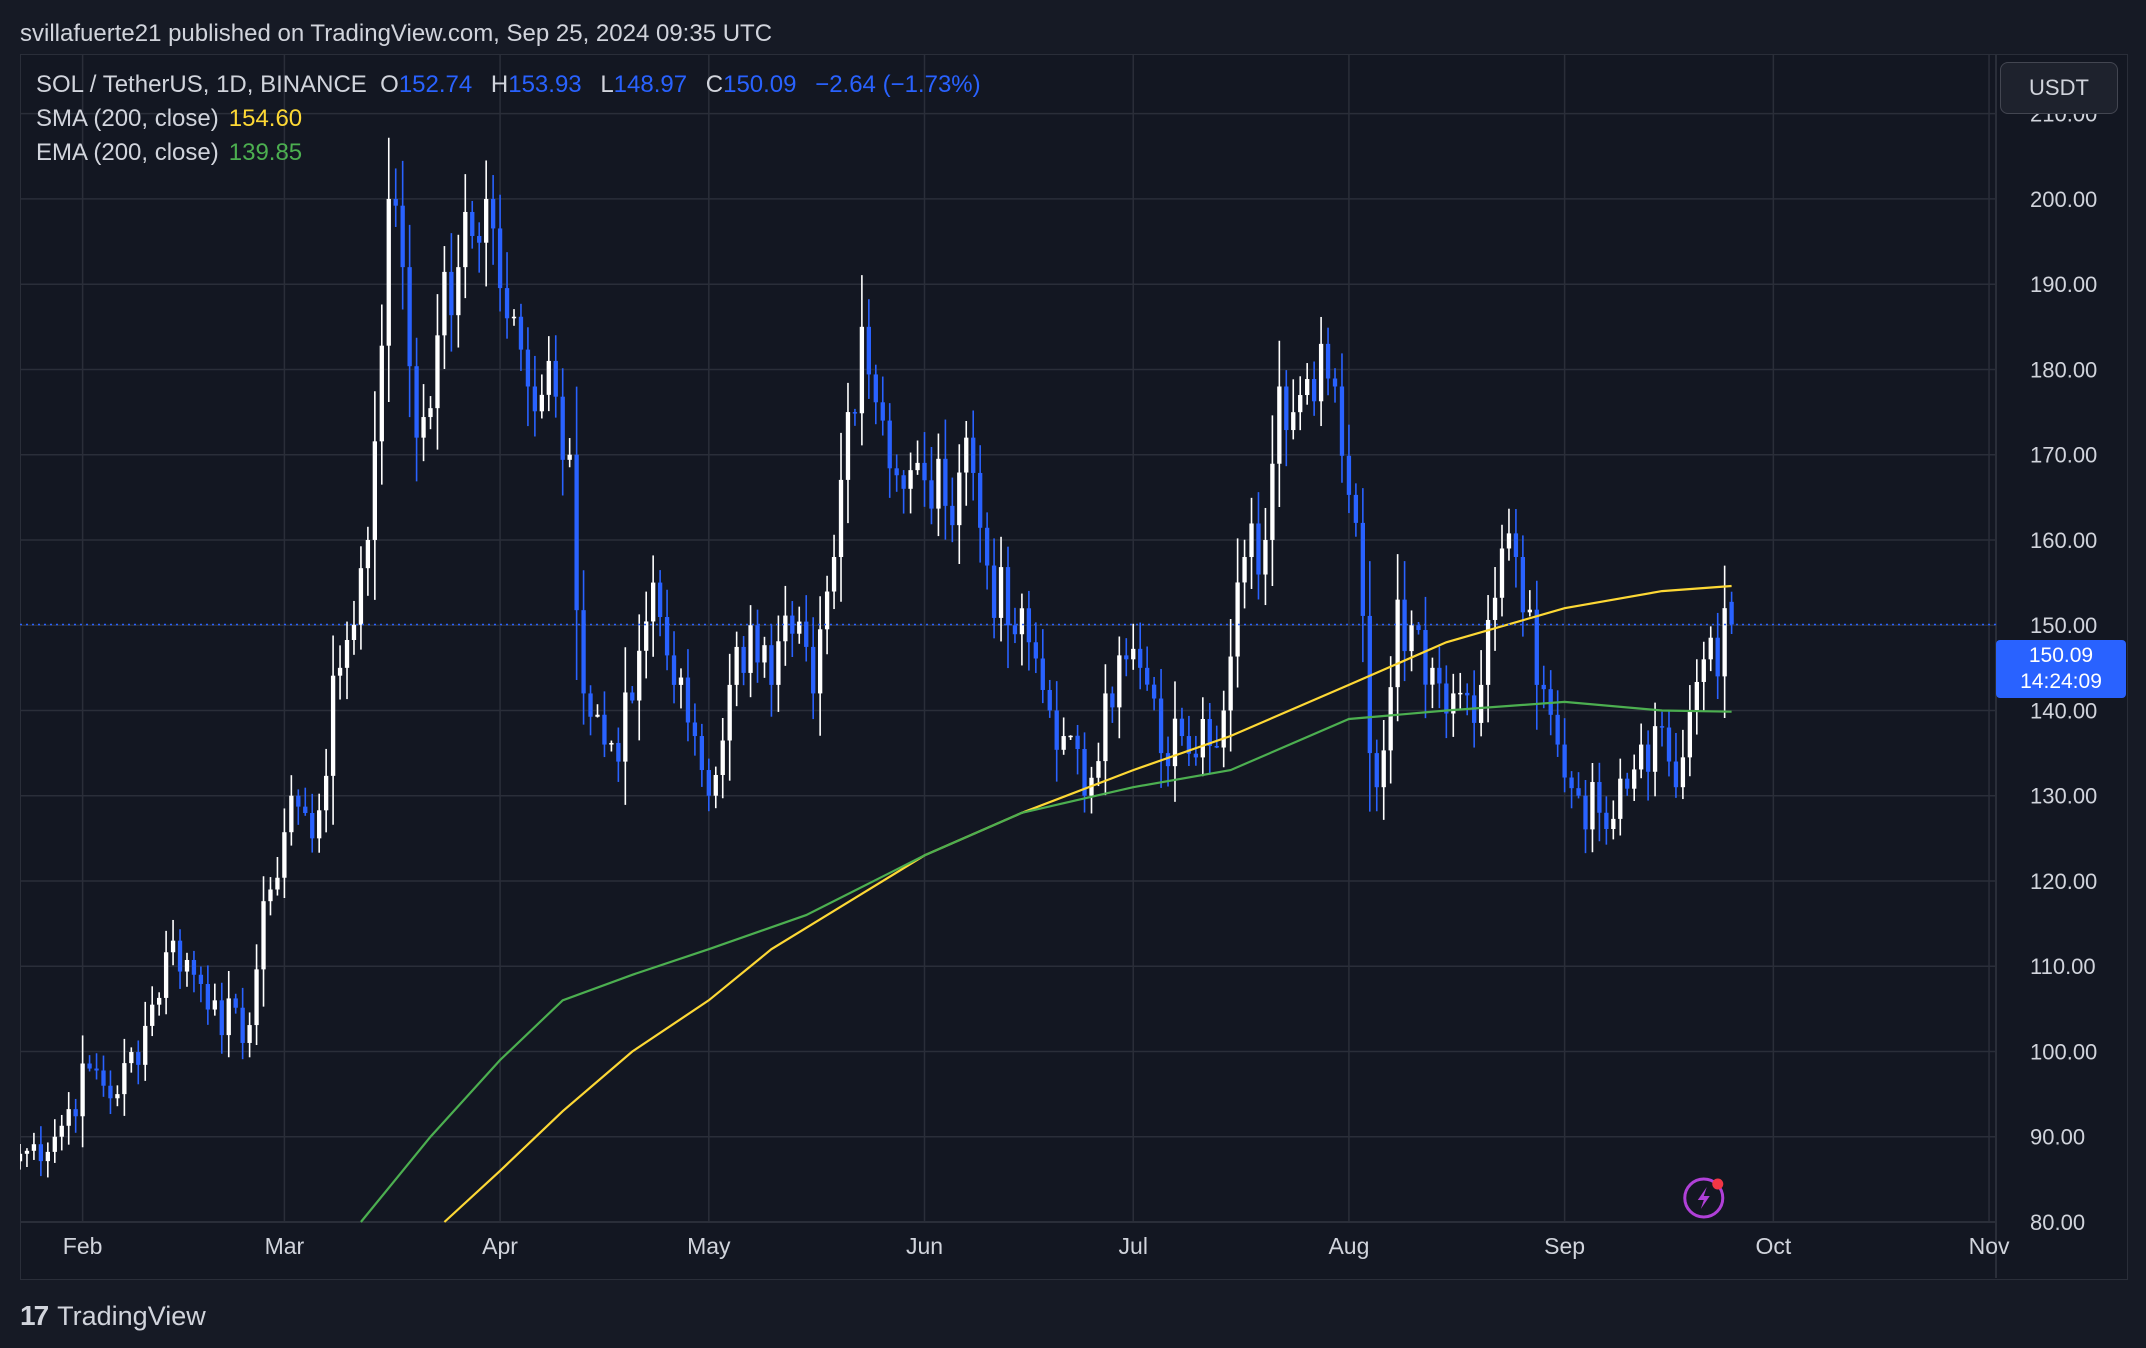  Describe the element at coordinates (2057, 1222) in the screenshot. I see `y-tick-label: 80.00` at that location.